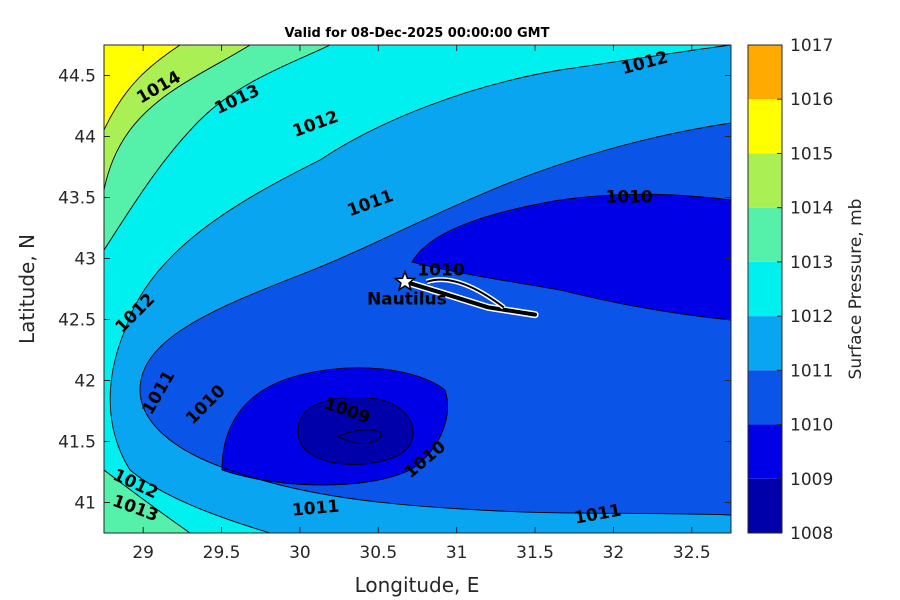 This screenshot has width=900, height=600. What do you see at coordinates (811, 480) in the screenshot?
I see `colorbar-tick-label: 1009` at bounding box center [811, 480].